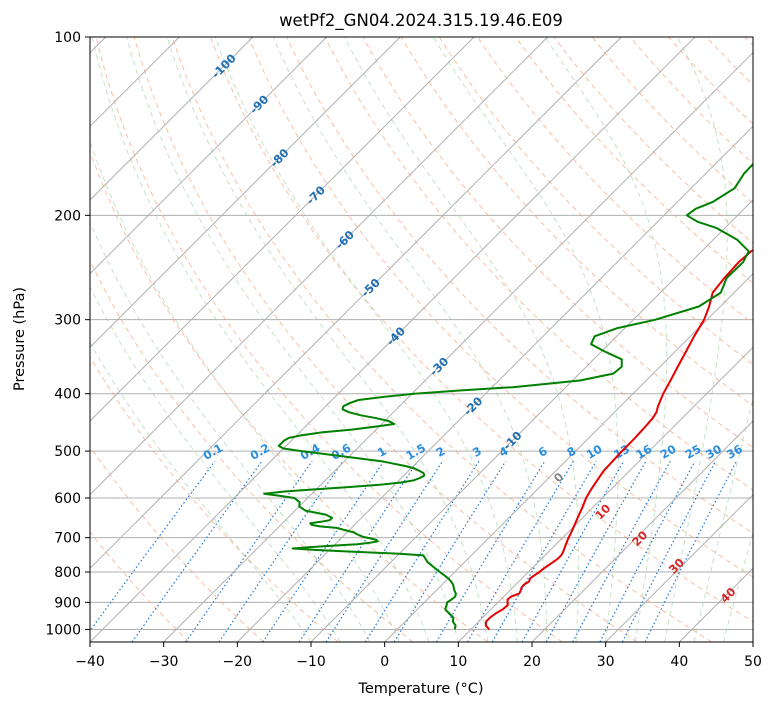 Image resolution: width=775 pixels, height=708 pixels. Describe the element at coordinates (643, 452) in the screenshot. I see `mixing-ratio-label: 16` at that location.